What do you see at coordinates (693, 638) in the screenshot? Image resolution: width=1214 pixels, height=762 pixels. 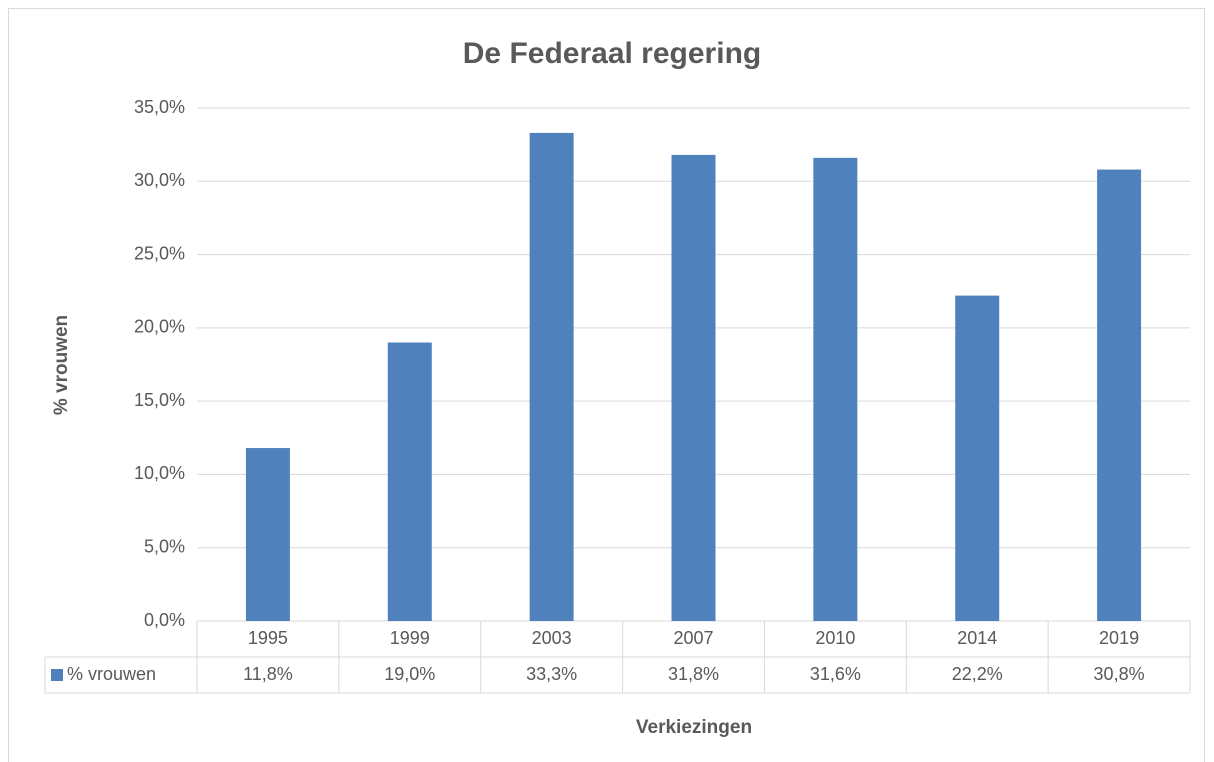 I see `x-tick-label: 2007` at bounding box center [693, 638].